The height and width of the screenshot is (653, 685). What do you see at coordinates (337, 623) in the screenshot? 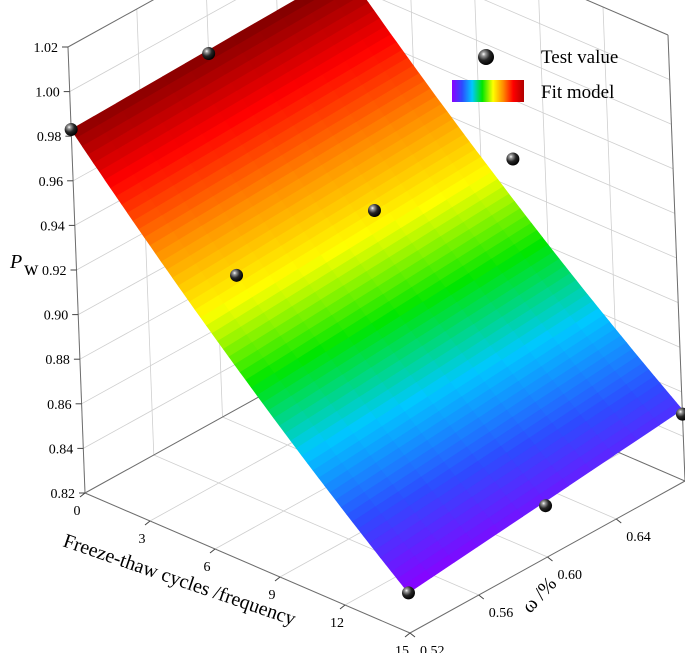
I see `x-tick-label: 12` at bounding box center [337, 623].